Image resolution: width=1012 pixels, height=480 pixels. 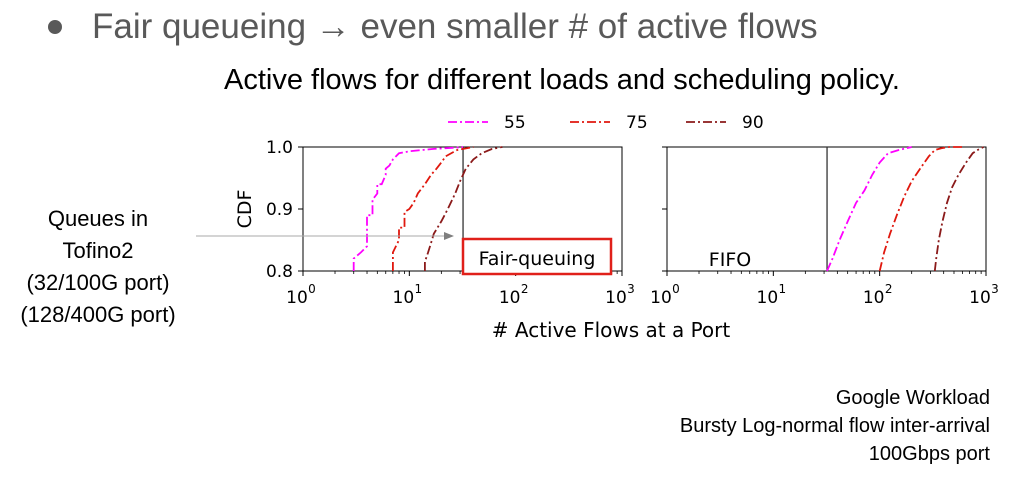 I want to click on workload-note-line: Bursty Log-normal flow inter-arrival, so click(x=834, y=426).